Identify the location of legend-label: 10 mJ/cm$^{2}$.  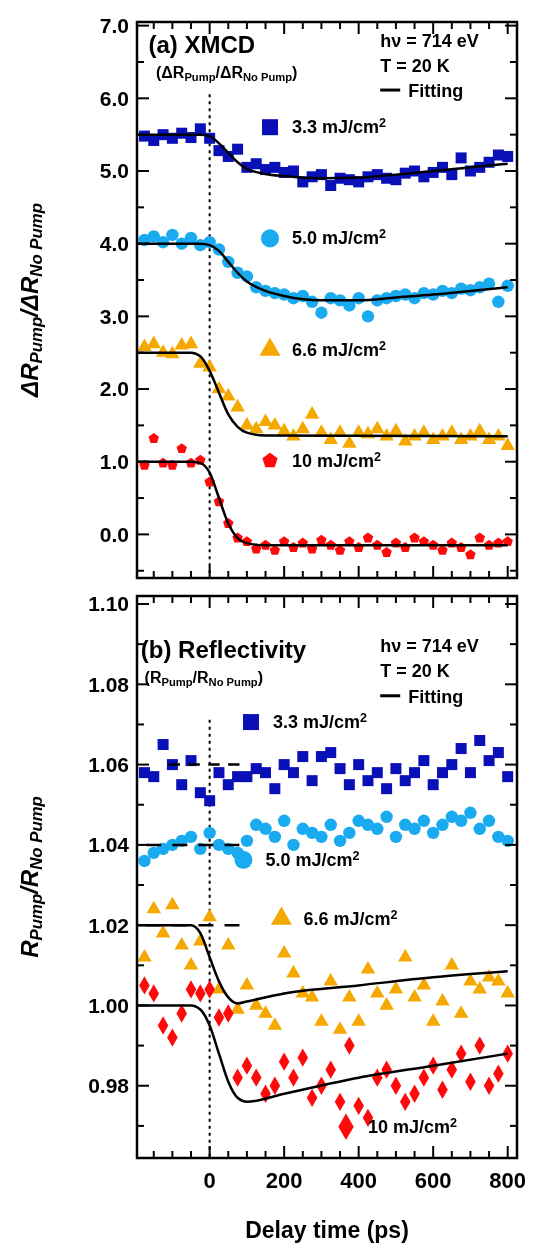
(413, 1126).